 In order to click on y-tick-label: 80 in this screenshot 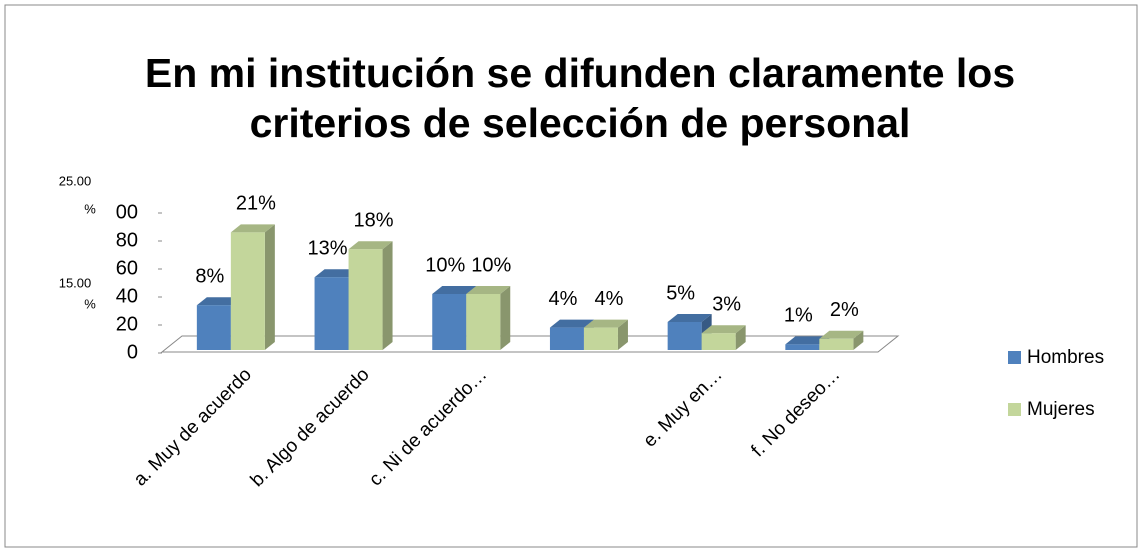, I will do `click(127, 240)`.